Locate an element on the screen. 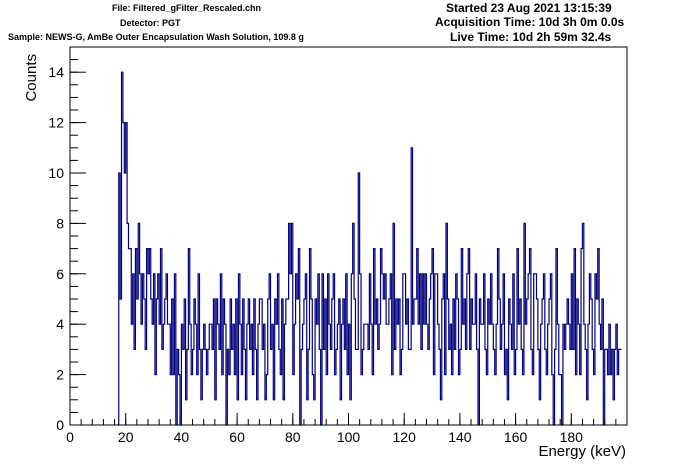 The image size is (696, 472). x-tick-label: 60 is located at coordinates (237, 437).